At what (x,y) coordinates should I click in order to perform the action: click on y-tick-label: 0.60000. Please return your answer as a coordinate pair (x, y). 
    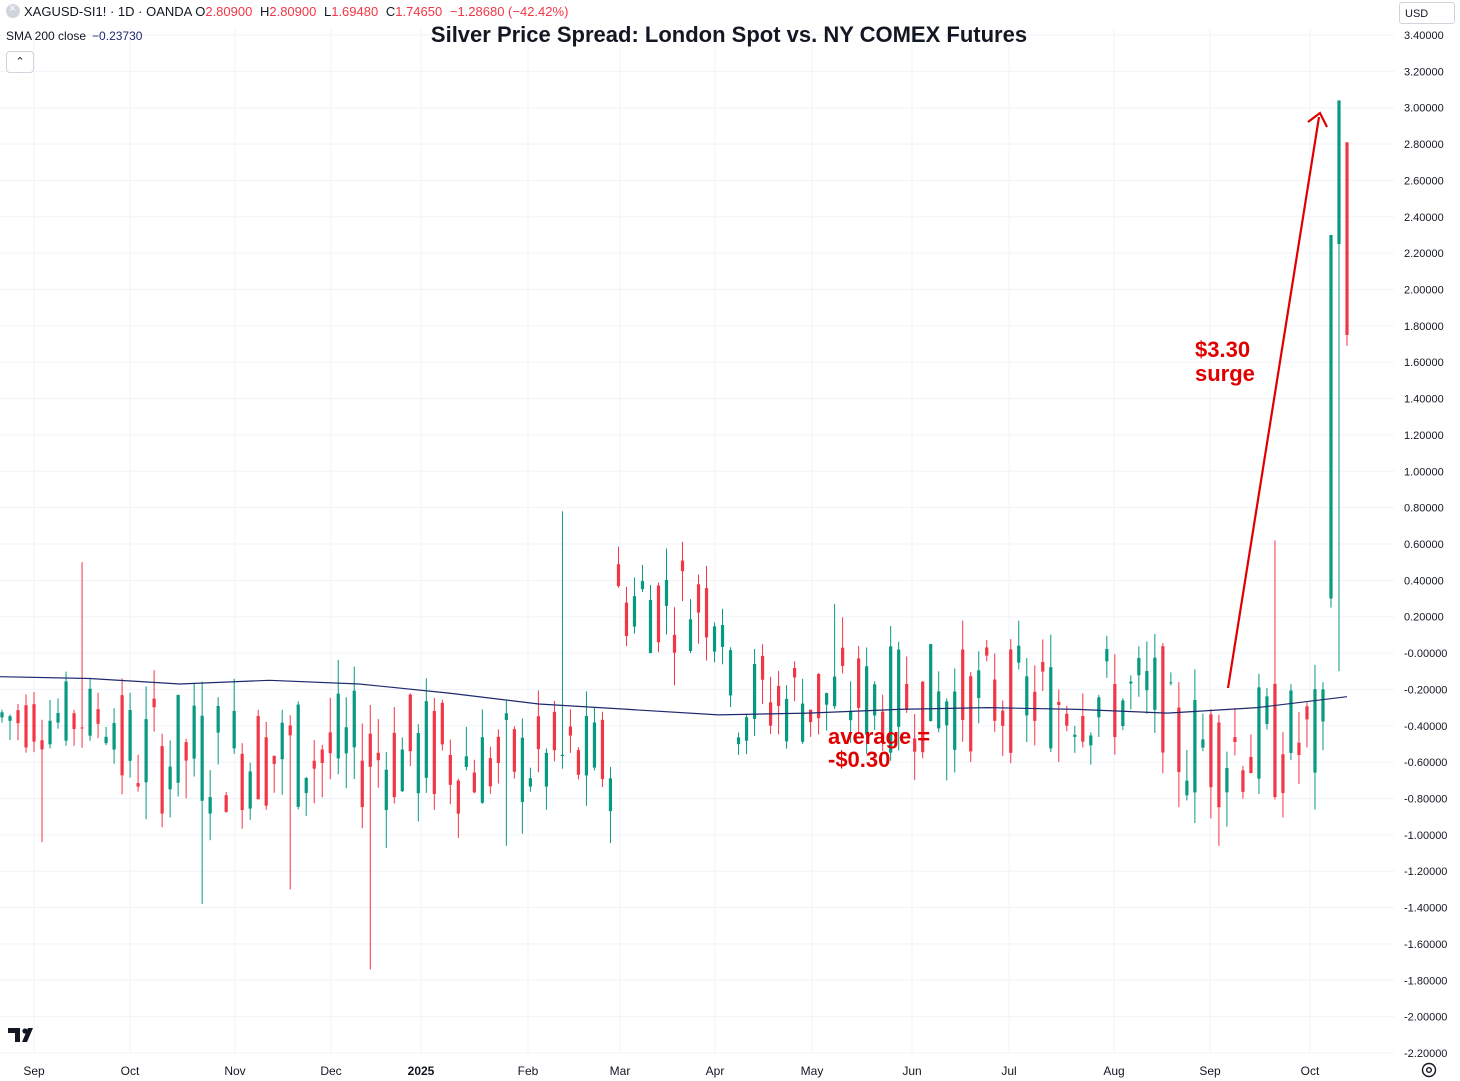
    Looking at the image, I should click on (1424, 545).